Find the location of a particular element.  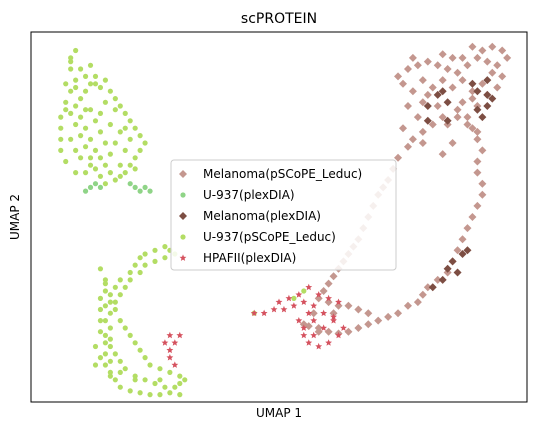

legend-label: U-937(plexDIA) is located at coordinates (249, 195).